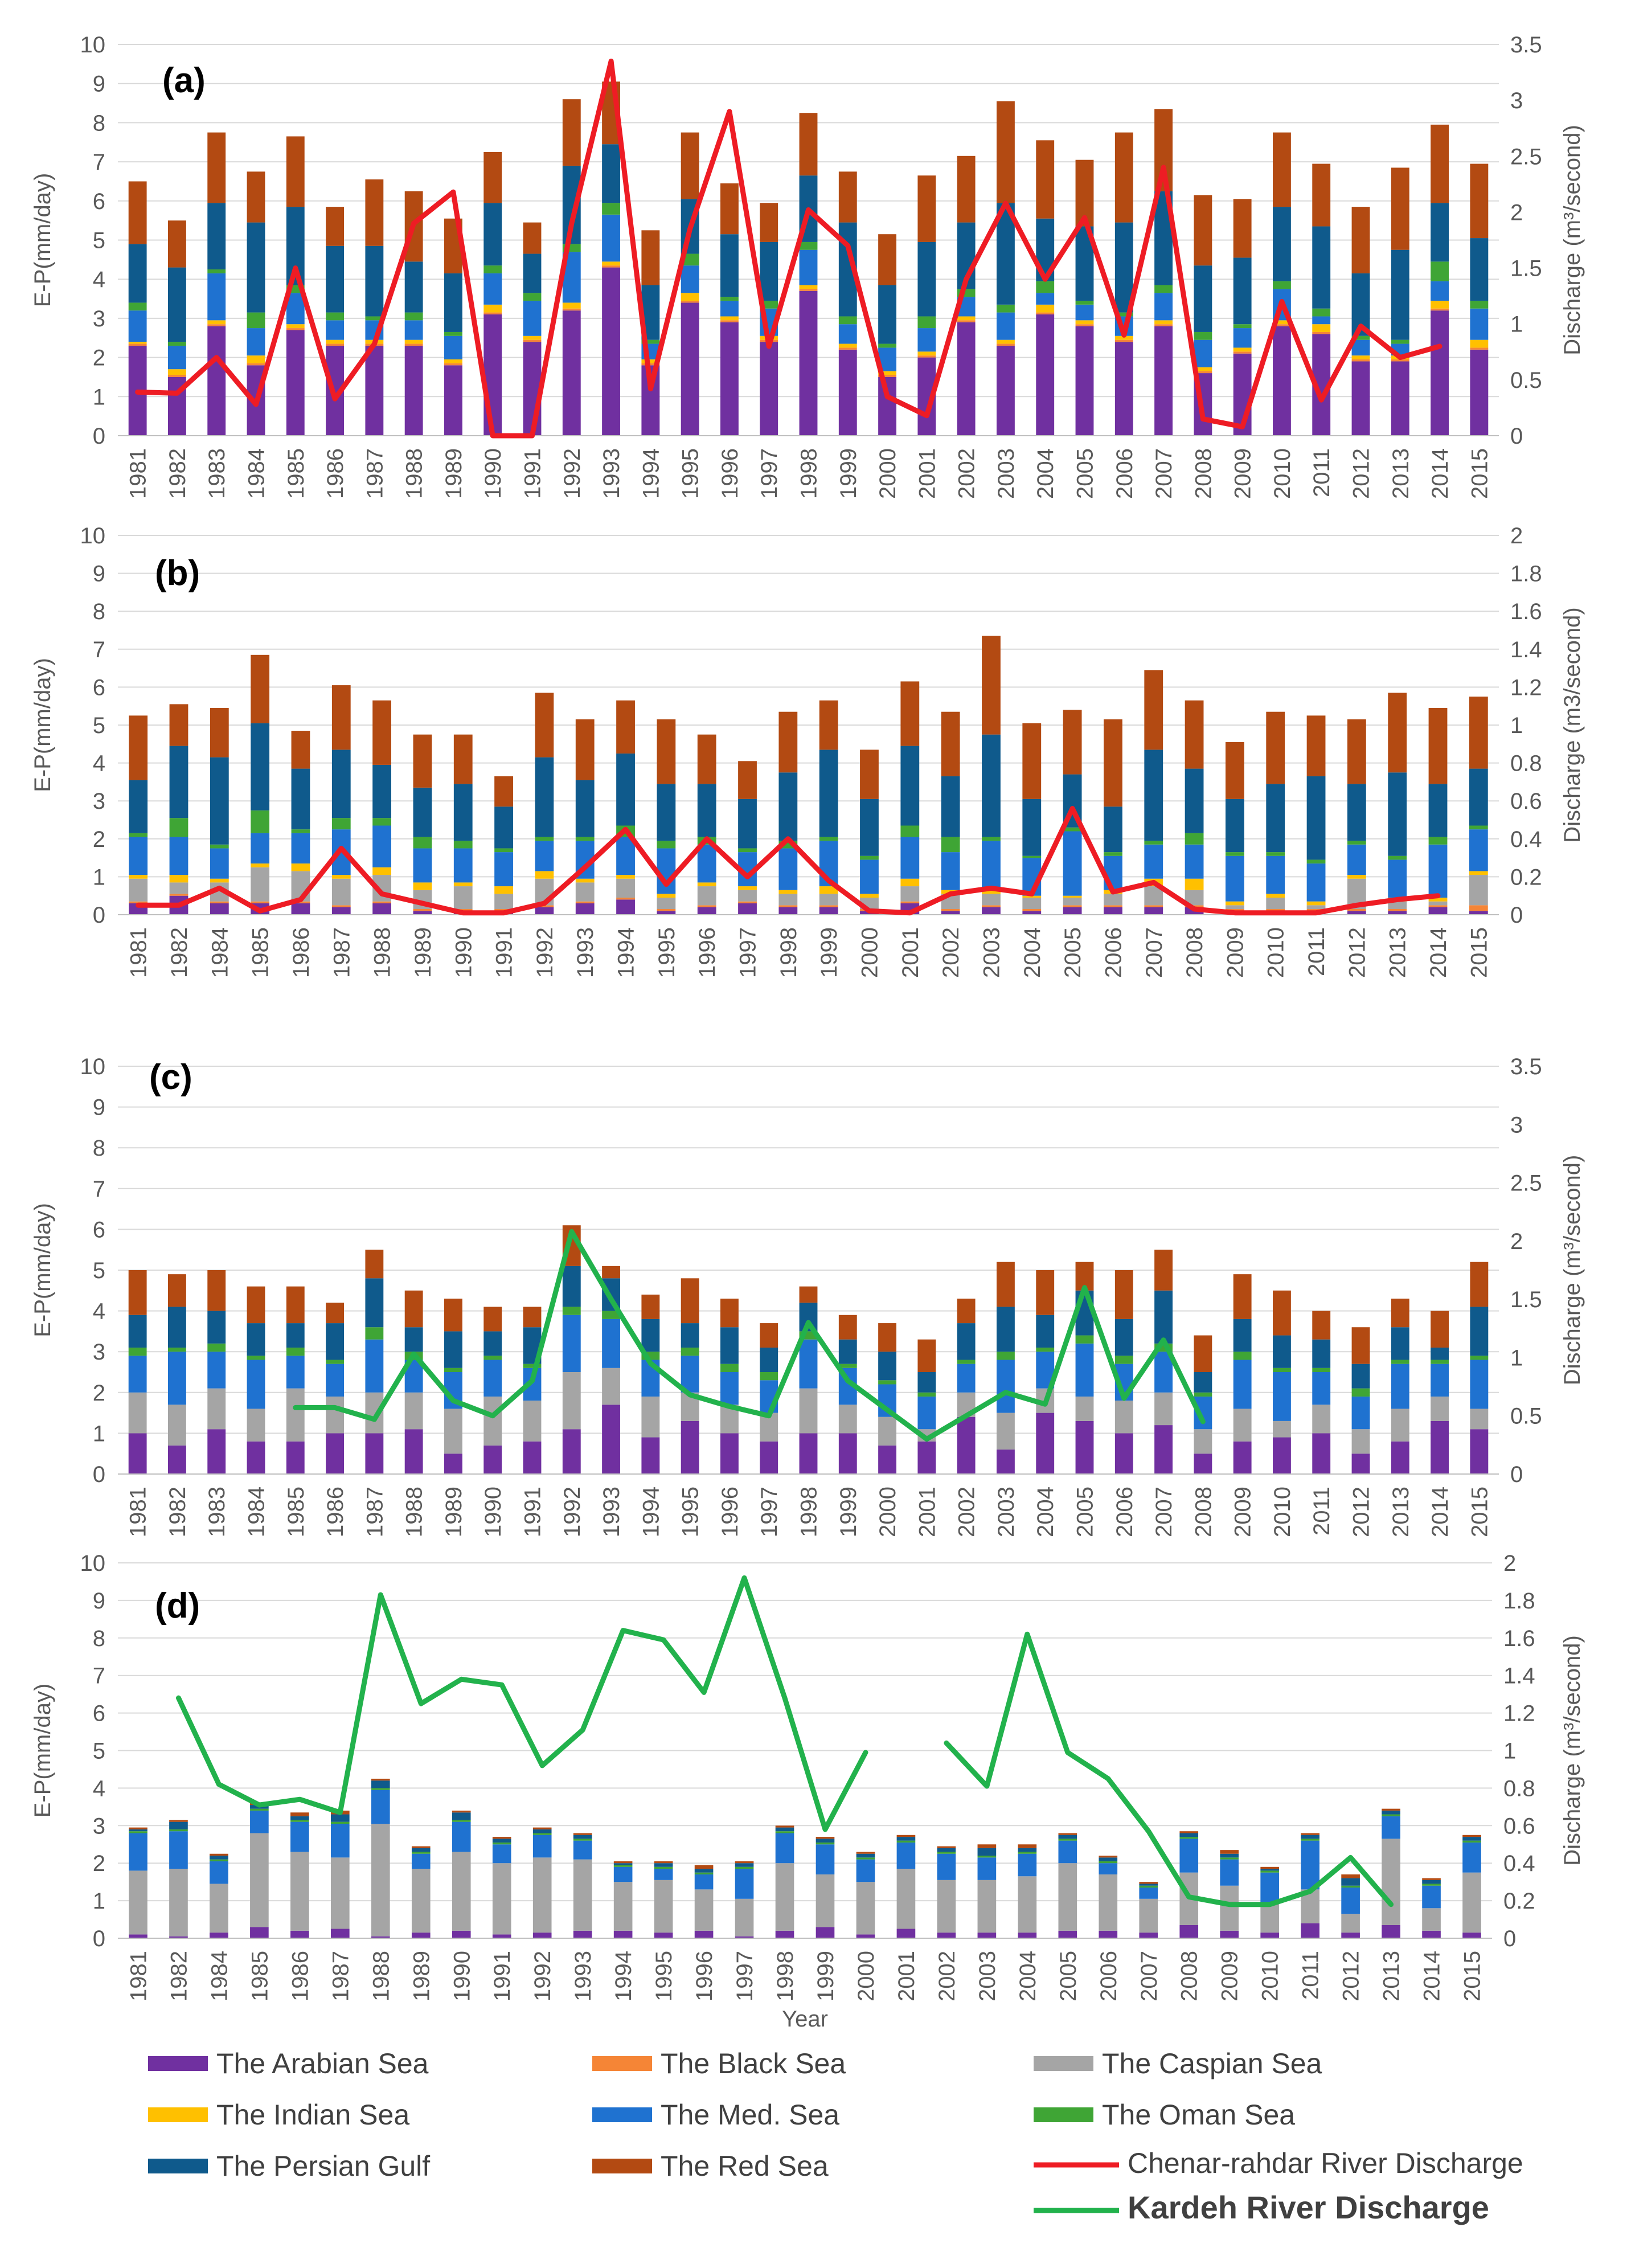 The width and height of the screenshot is (1631, 2268). What do you see at coordinates (991, 952) in the screenshot?
I see `x-tick-label: 2003` at bounding box center [991, 952].